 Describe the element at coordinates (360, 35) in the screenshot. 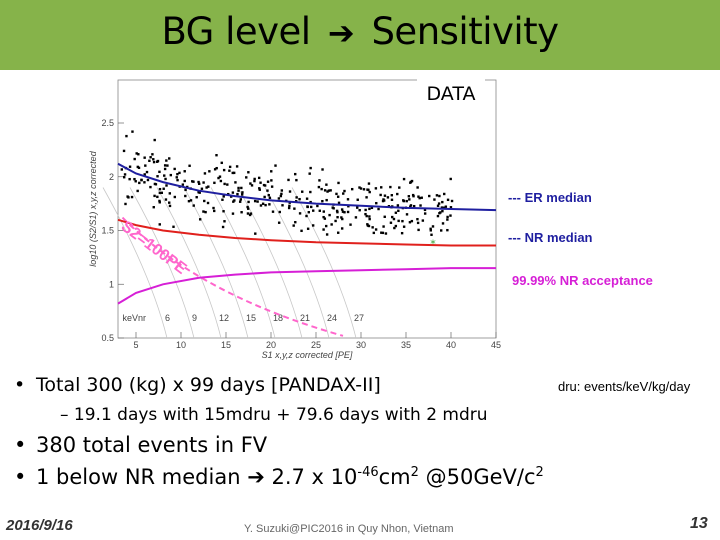

I see `title-bar` at that location.